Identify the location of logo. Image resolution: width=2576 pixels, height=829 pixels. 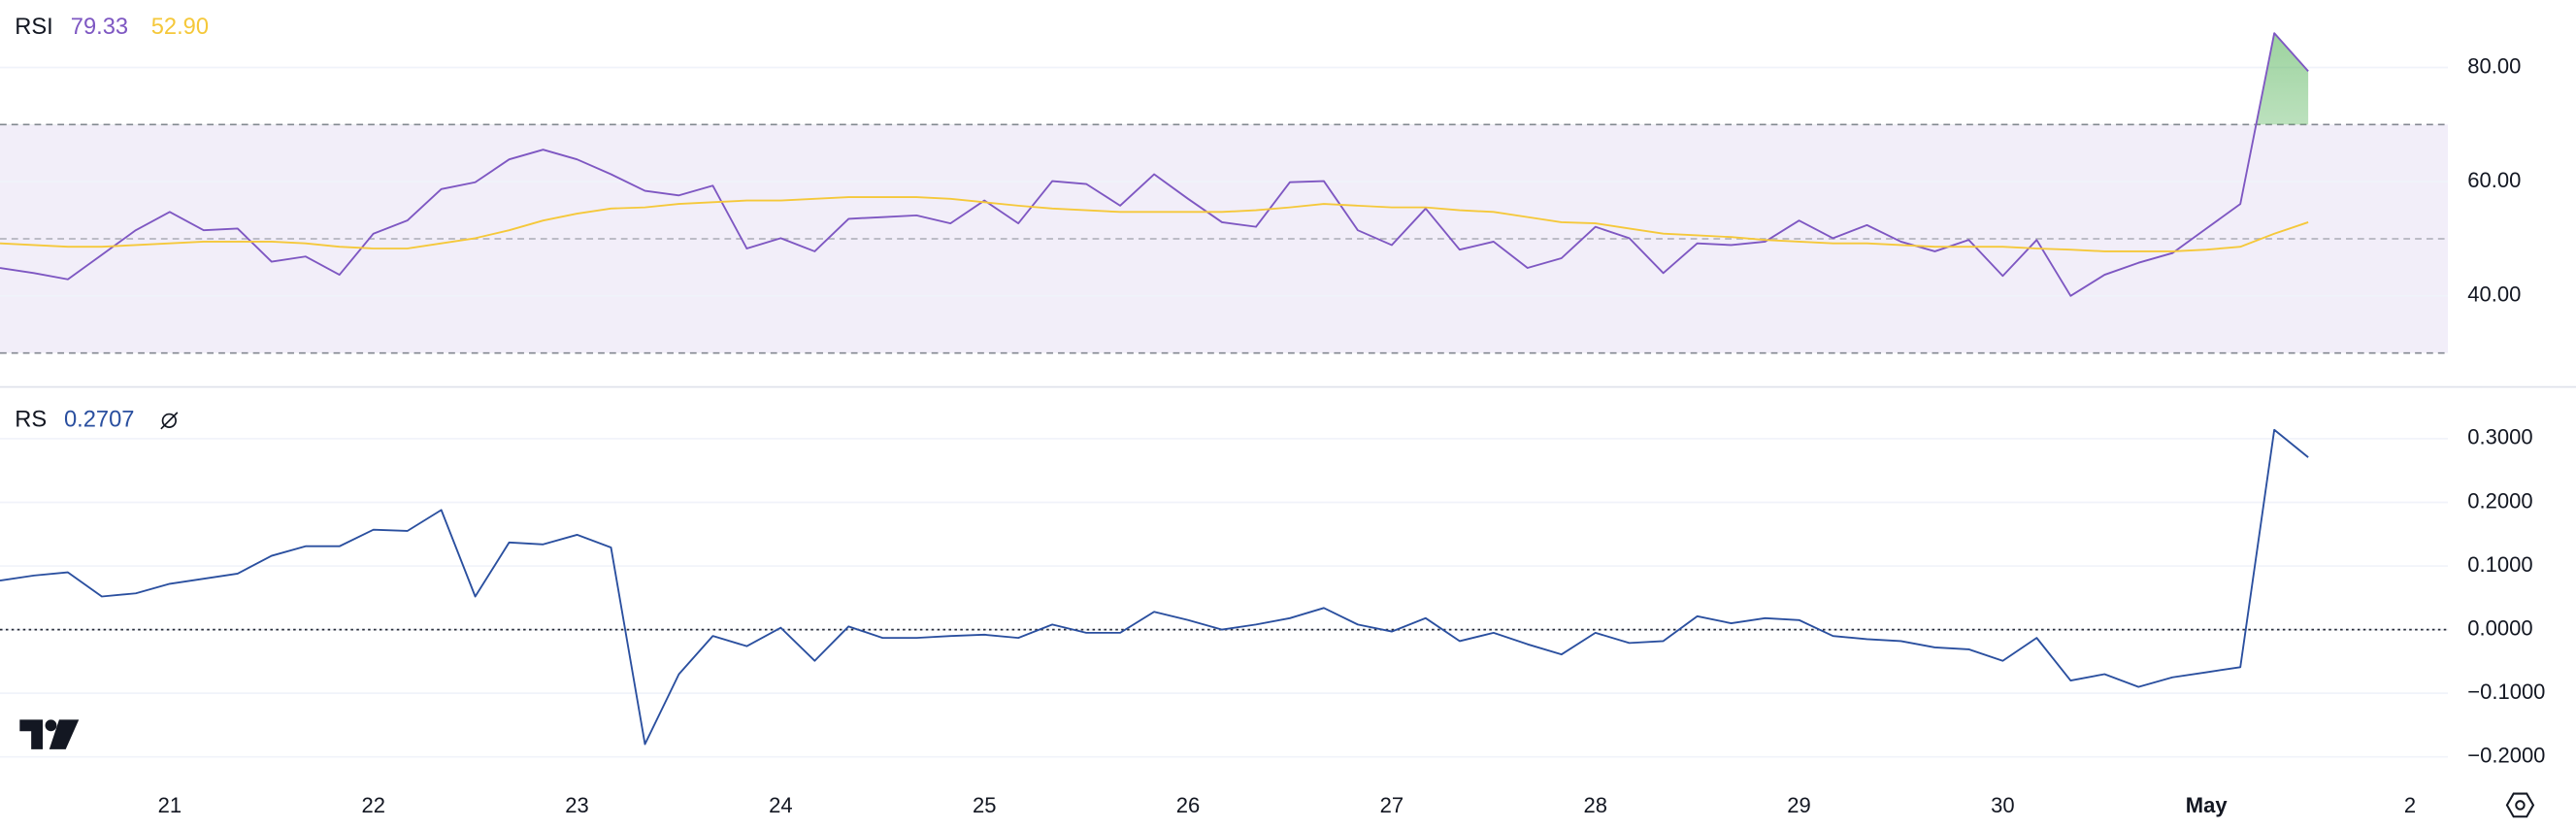
(49, 734).